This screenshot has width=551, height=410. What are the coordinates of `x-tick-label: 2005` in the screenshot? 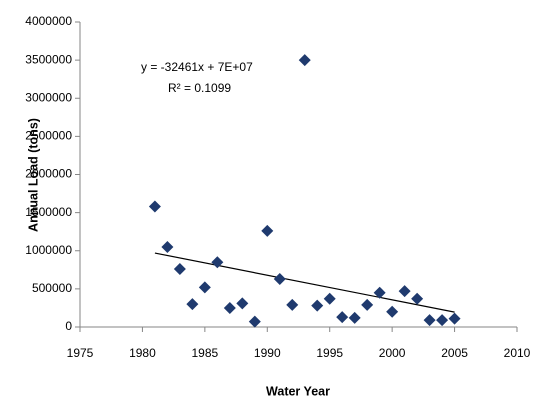 It's located at (454, 353).